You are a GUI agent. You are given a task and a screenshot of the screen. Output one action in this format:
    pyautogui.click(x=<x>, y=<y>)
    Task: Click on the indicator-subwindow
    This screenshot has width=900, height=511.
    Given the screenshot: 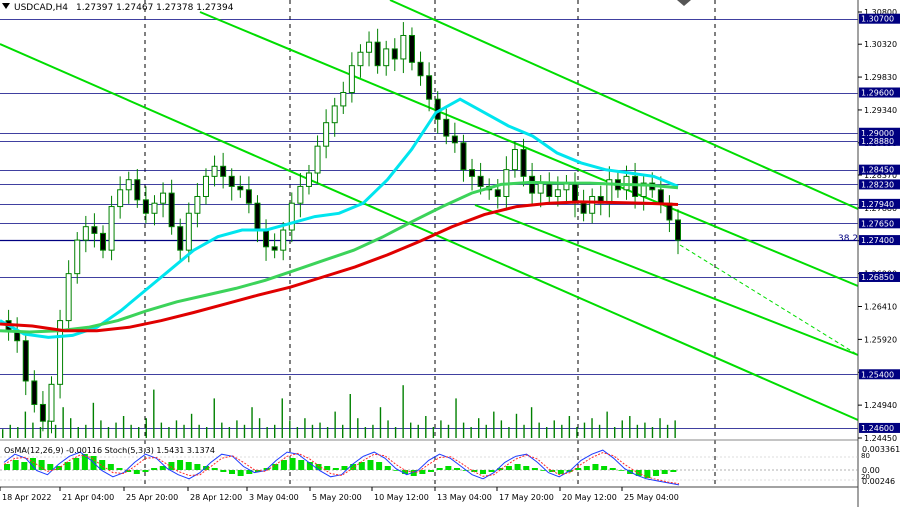 What is the action you would take?
    pyautogui.click(x=429, y=467)
    